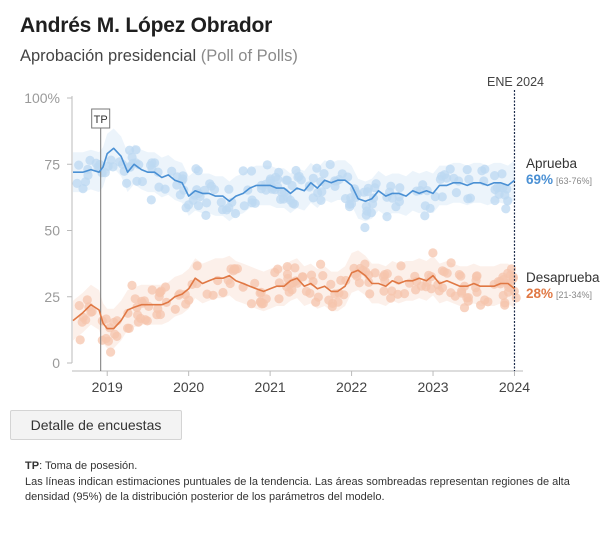 This screenshot has width=603, height=534. I want to click on x-tick-label: 2022, so click(351, 387).